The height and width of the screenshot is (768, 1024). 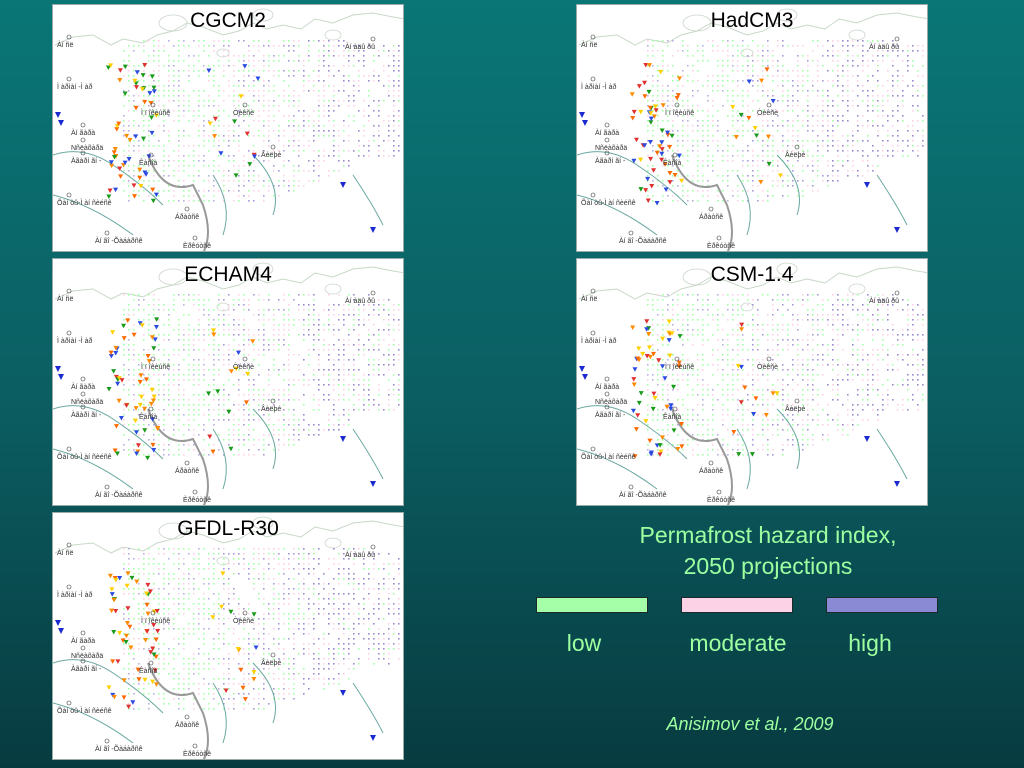 I want to click on city-marker, so click(x=593, y=37).